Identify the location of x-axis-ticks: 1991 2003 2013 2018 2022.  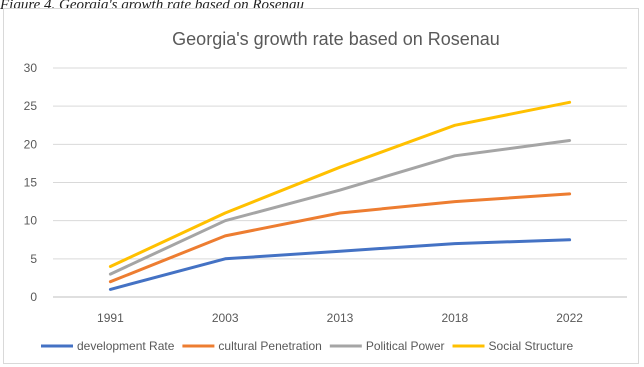
(340, 318).